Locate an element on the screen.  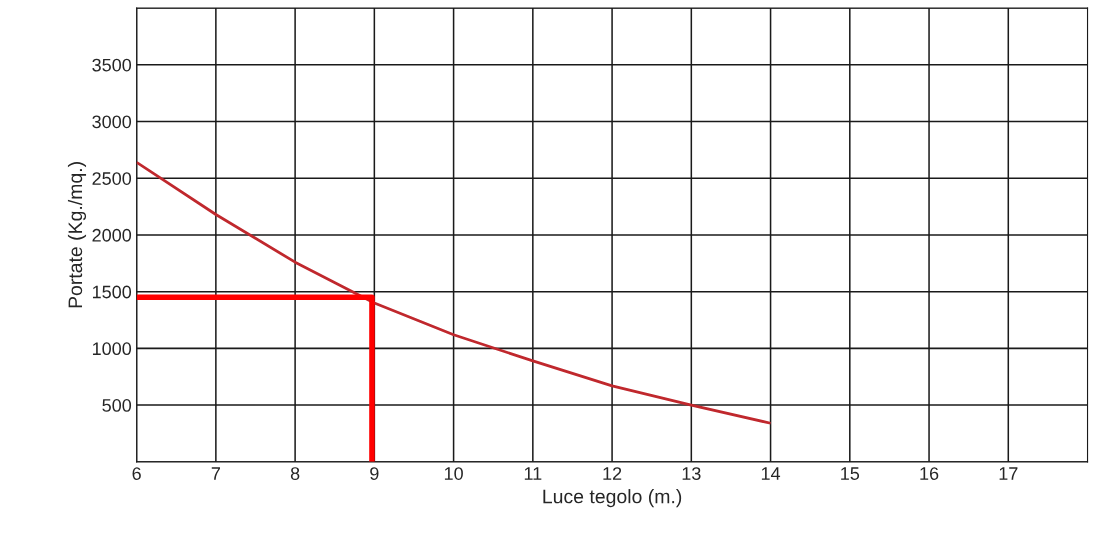
x-tick-label: 11 is located at coordinates (533, 473).